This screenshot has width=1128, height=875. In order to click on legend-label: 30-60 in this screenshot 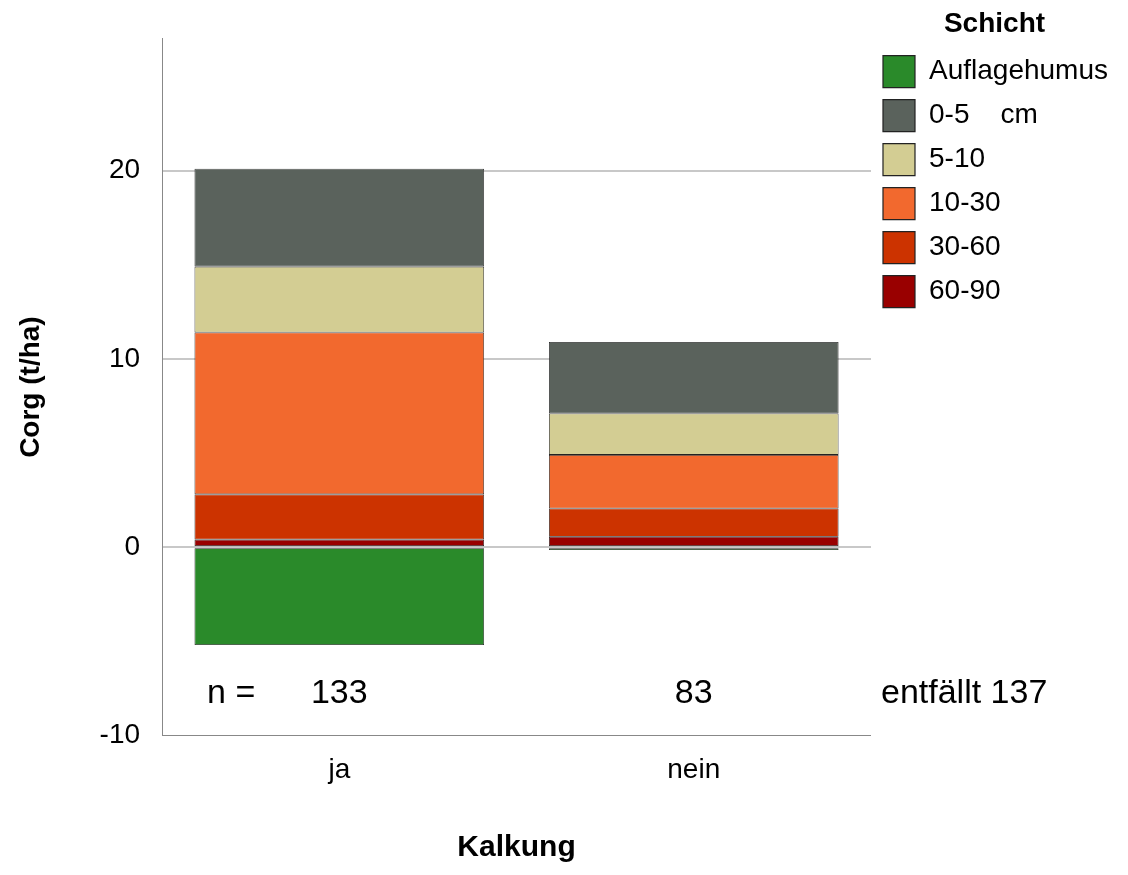, I will do `click(964, 246)`.